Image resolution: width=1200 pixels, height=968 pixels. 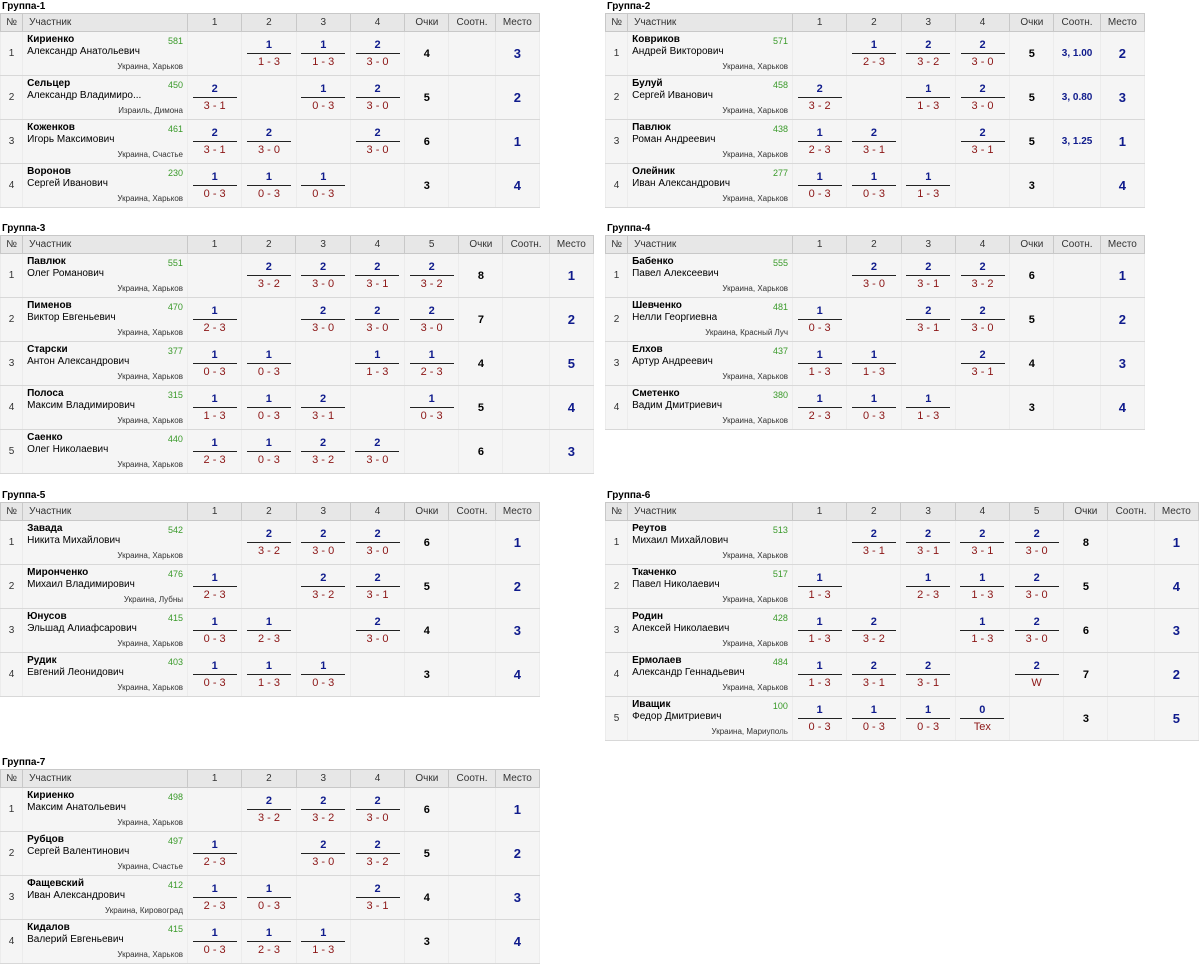 What do you see at coordinates (51, 127) in the screenshot?
I see `player-surname: Коженков` at bounding box center [51, 127].